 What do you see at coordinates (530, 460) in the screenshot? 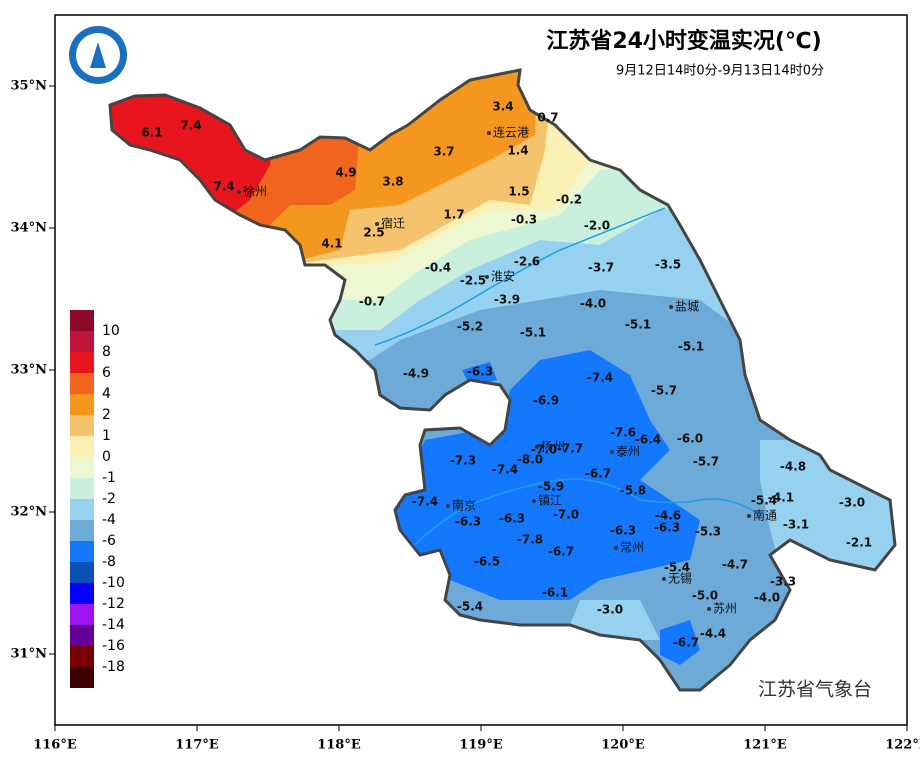
I see `station-value: -8.0` at bounding box center [530, 460].